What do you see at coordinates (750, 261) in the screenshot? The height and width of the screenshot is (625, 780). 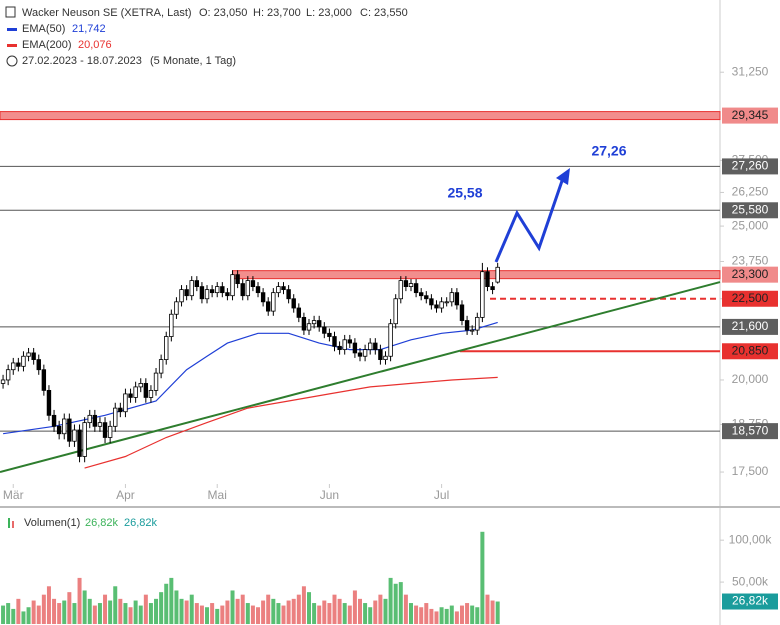 I see `y-tick-label: 23,750` at bounding box center [750, 261].